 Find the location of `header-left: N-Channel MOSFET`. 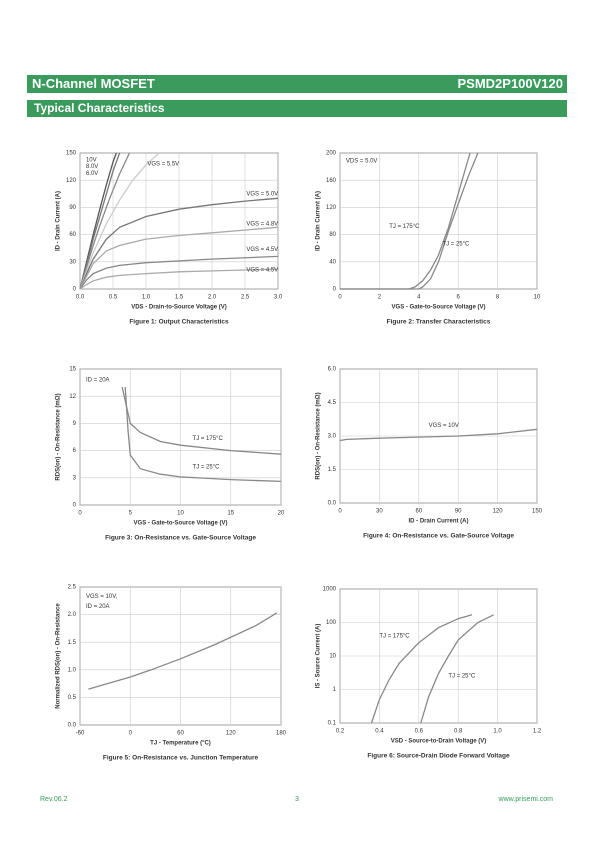

header-left: N-Channel MOSFET is located at coordinates (93, 83).